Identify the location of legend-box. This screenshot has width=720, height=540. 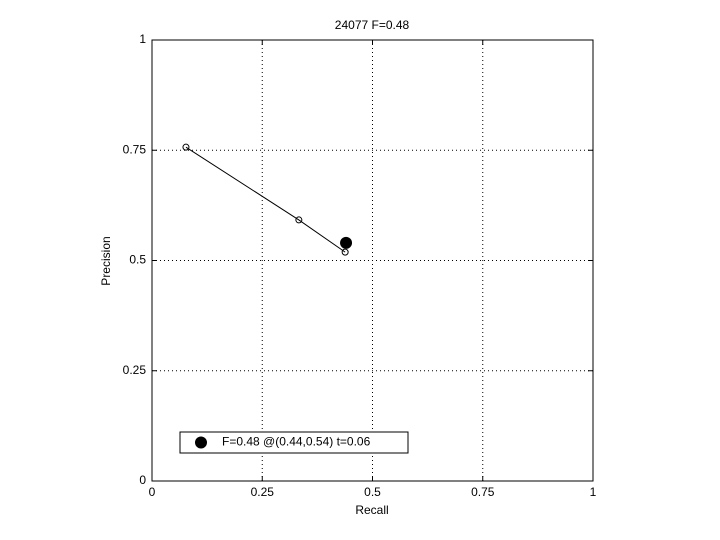
(294, 442).